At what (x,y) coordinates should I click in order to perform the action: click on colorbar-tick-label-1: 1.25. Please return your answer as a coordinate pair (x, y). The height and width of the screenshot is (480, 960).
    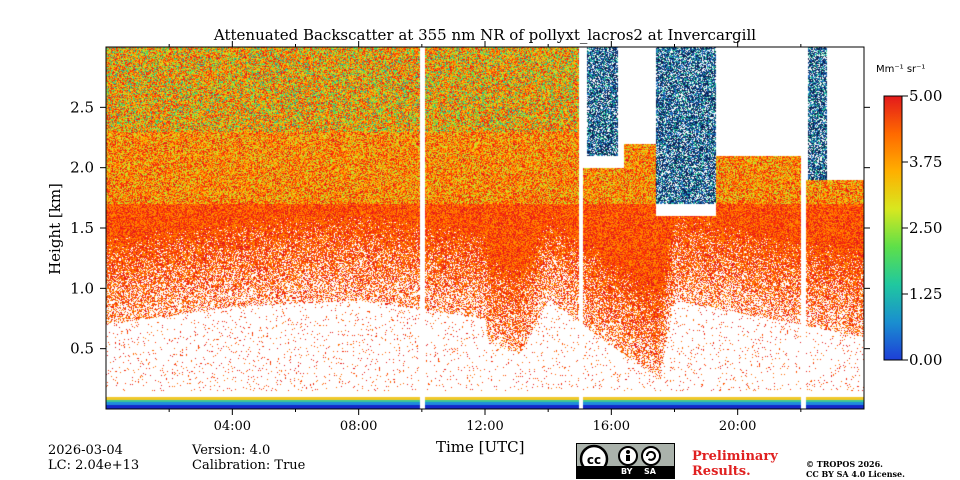
    Looking at the image, I should click on (925, 294).